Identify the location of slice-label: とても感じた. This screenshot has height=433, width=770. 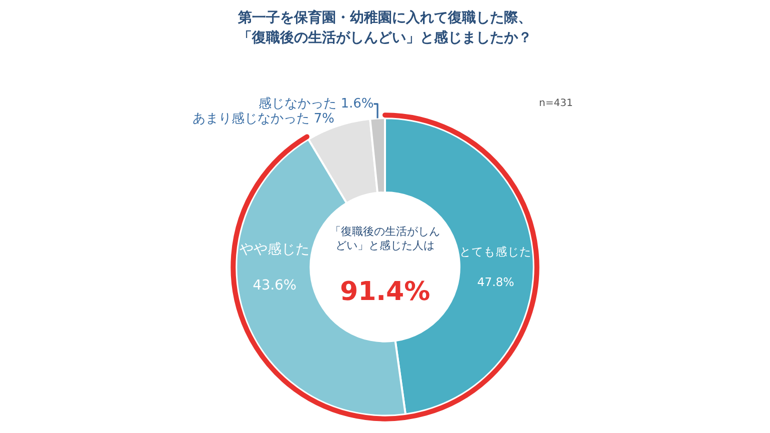
(496, 251).